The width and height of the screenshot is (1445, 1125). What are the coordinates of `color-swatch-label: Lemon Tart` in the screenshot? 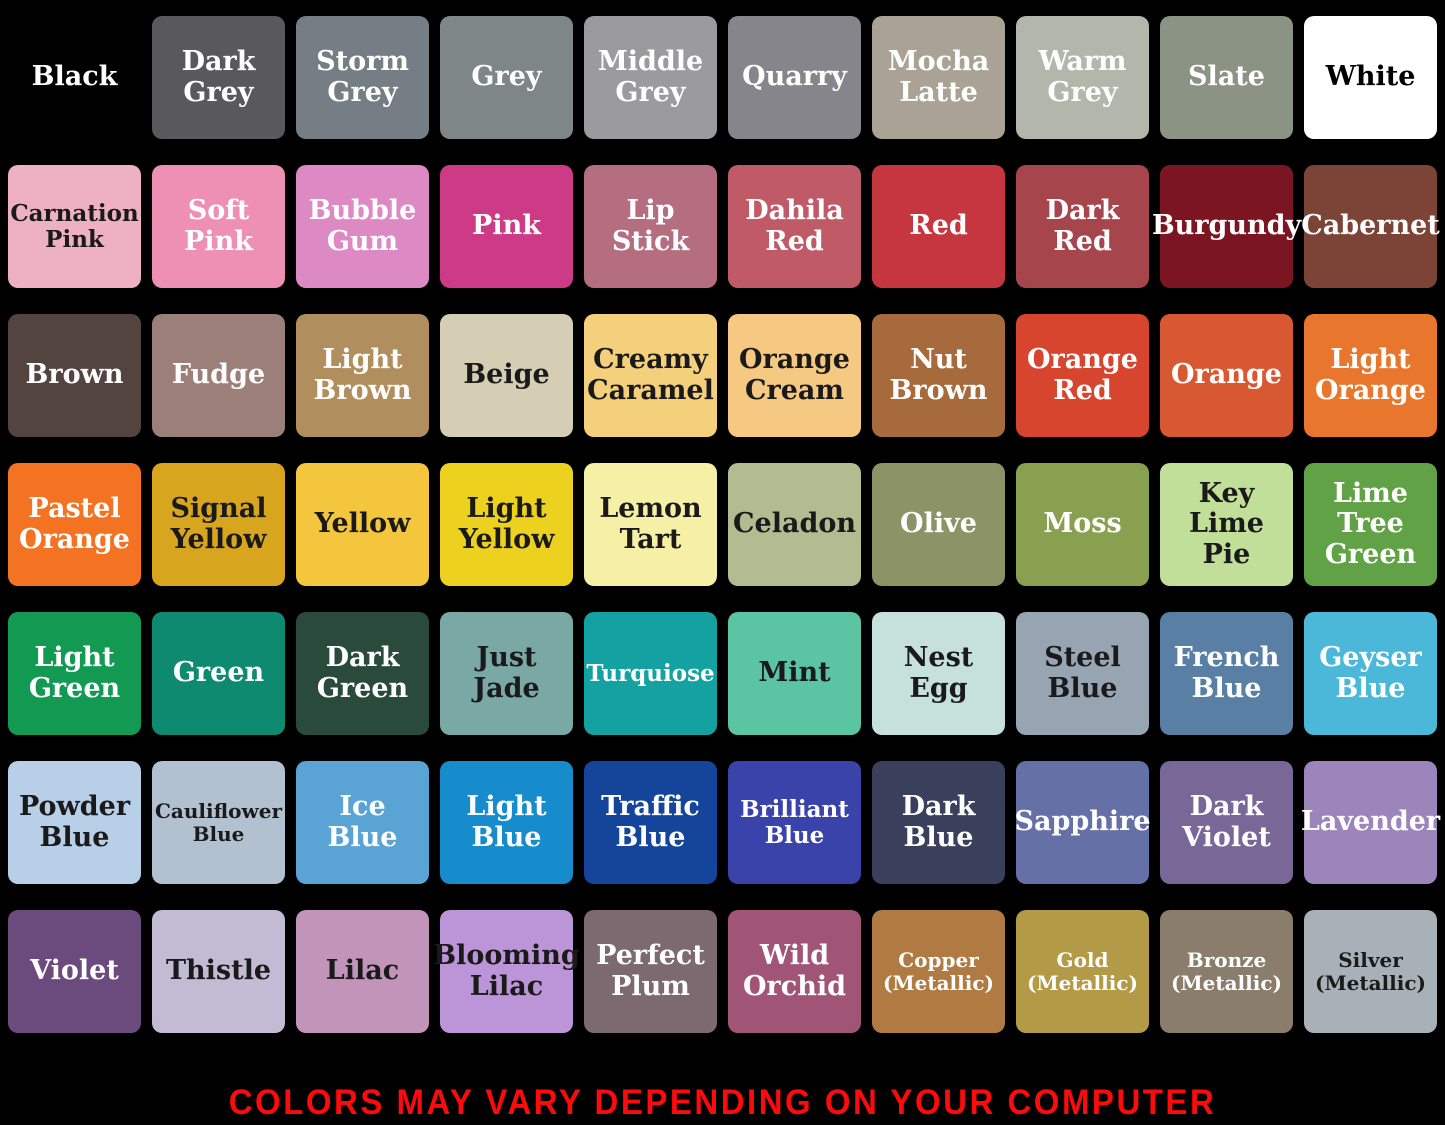 It's located at (650, 524).